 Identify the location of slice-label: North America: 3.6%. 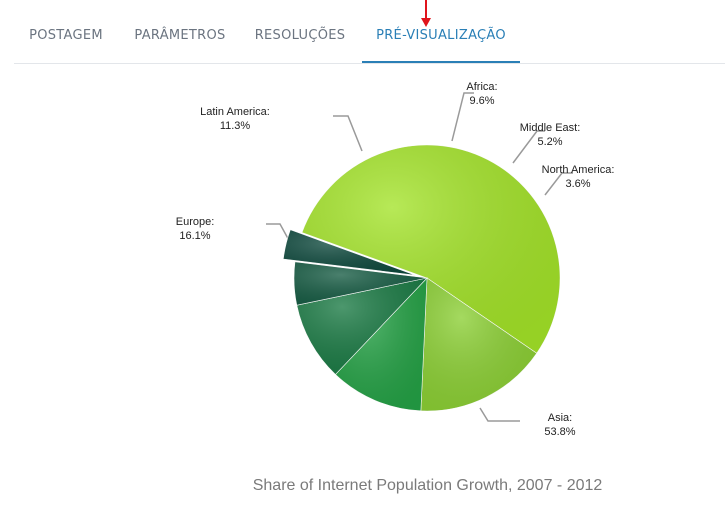
(578, 177).